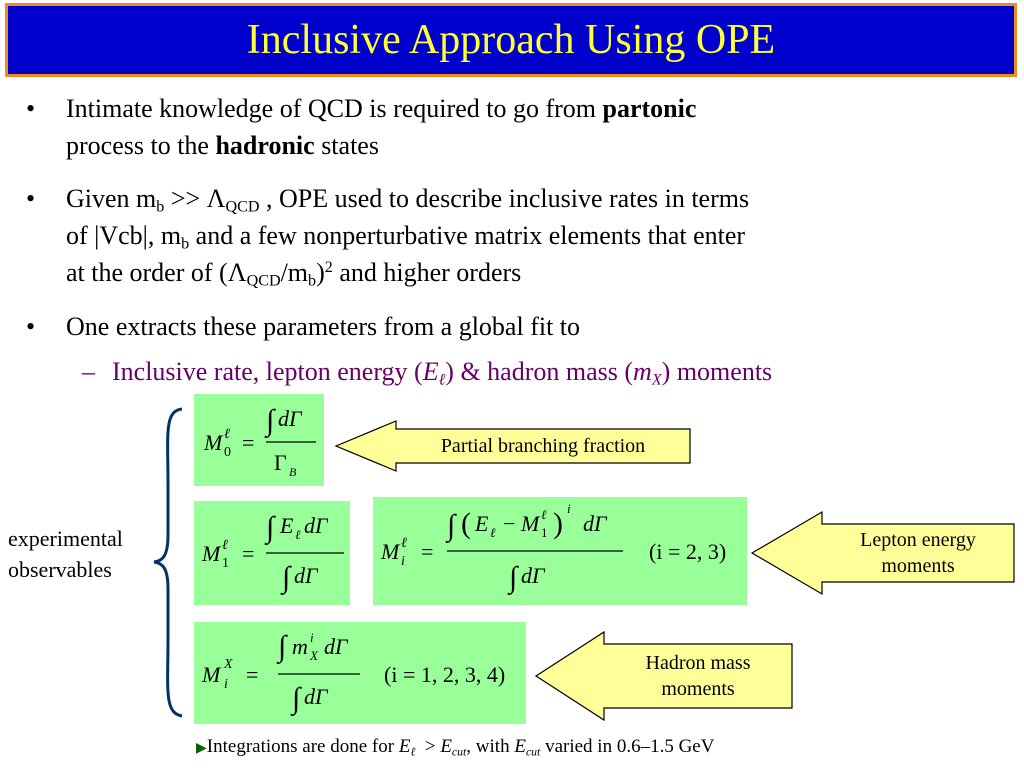  Describe the element at coordinates (642, 371) in the screenshot. I see `sub-bullet-m: m` at that location.